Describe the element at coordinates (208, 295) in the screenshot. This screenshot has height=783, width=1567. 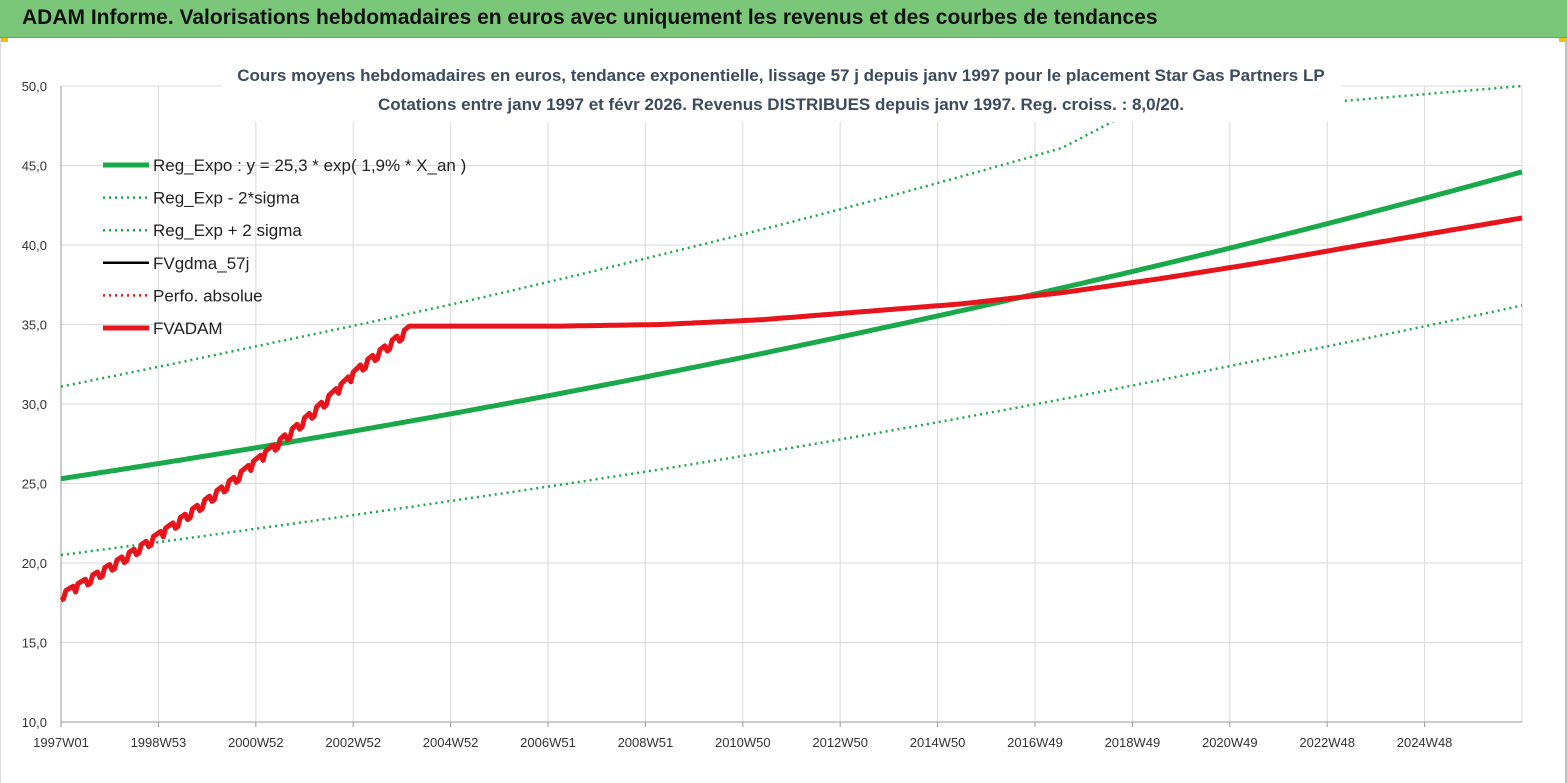
I see `legend-label: Perfo. absolue` at that location.